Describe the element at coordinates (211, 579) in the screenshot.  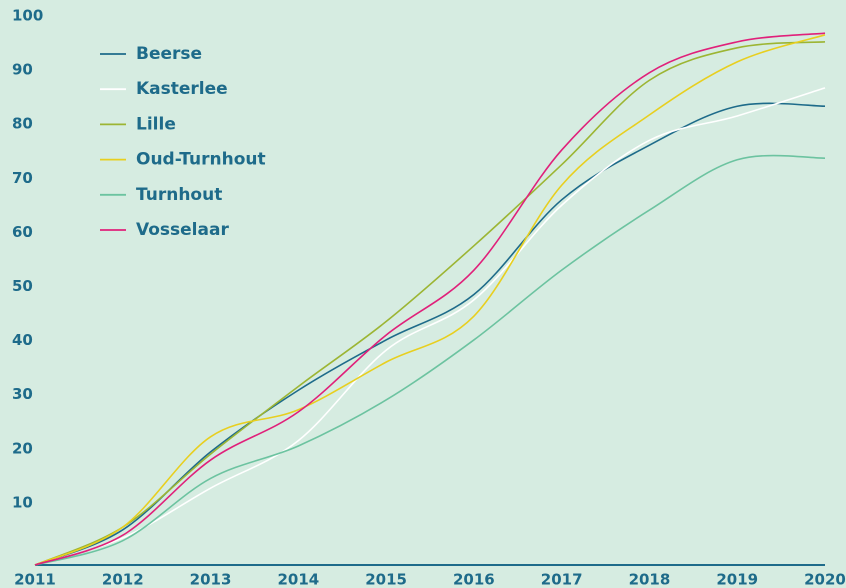
I see `x-tick-label: 2013` at that location.